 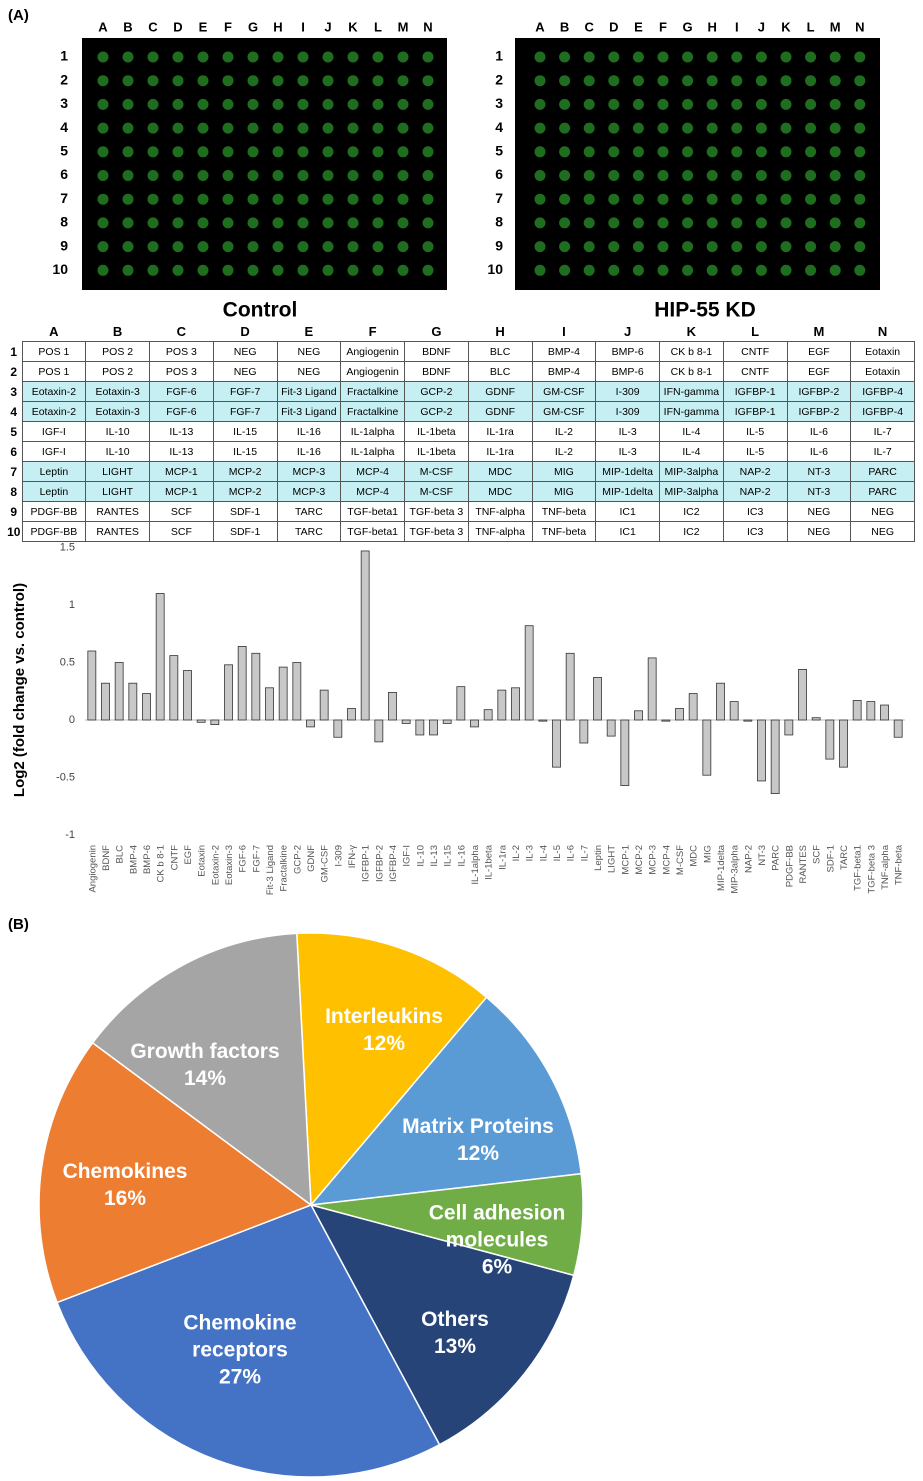 What do you see at coordinates (500, 331) in the screenshot?
I see `table-column-header: H` at bounding box center [500, 331].